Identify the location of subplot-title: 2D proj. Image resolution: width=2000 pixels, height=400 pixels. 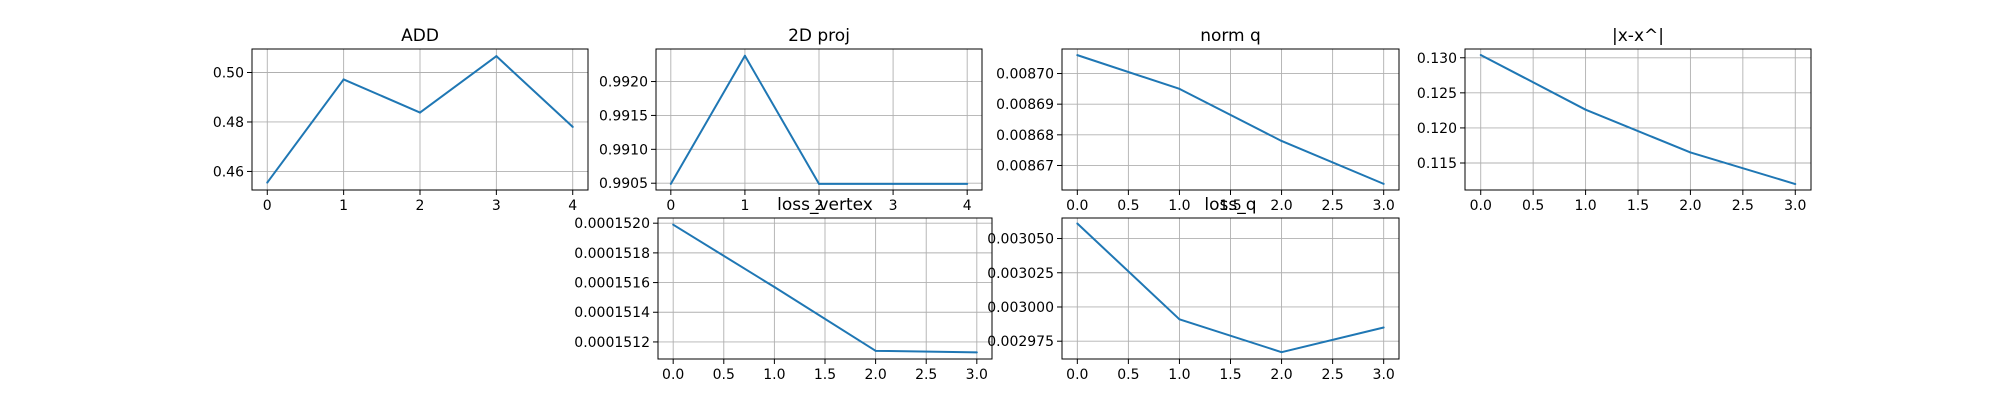
(819, 36).